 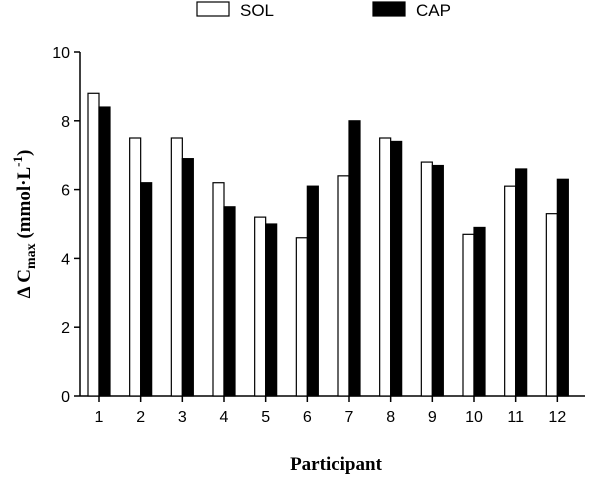 I want to click on x-tick-label: 4, so click(x=224, y=417).